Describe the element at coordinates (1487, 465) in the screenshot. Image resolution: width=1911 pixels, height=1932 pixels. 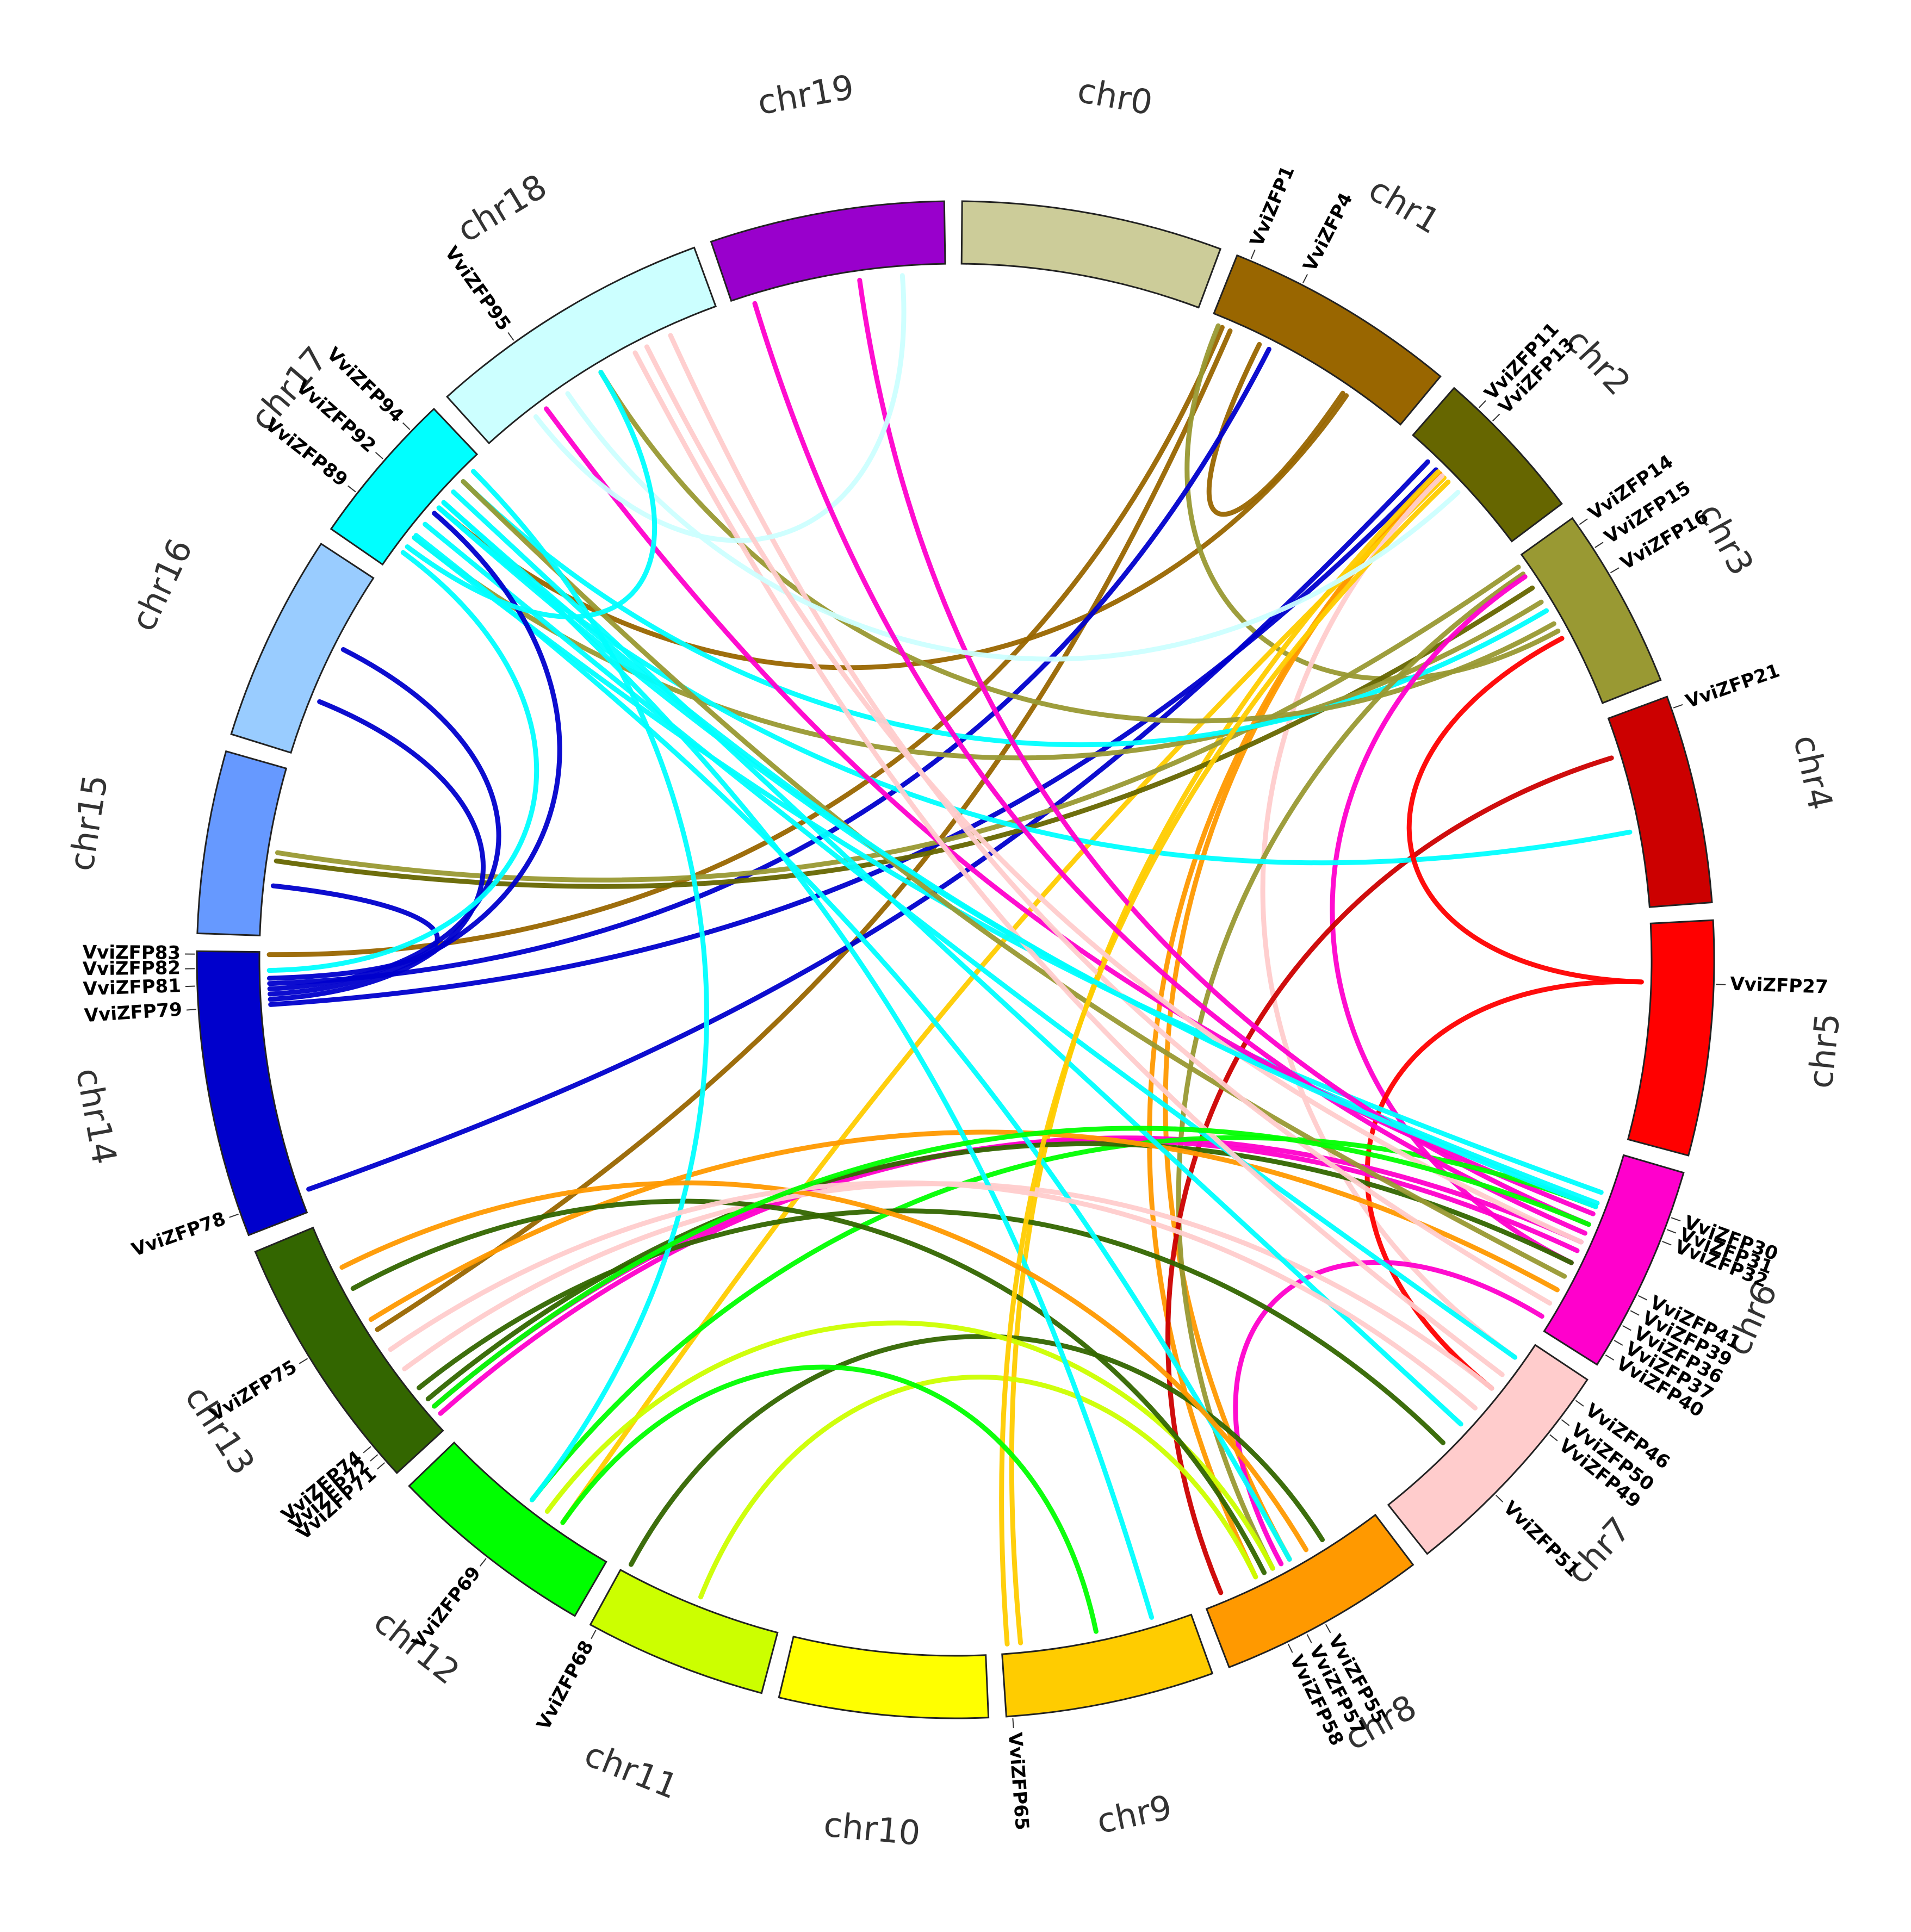
I see `chromosome-block-chr2` at that location.